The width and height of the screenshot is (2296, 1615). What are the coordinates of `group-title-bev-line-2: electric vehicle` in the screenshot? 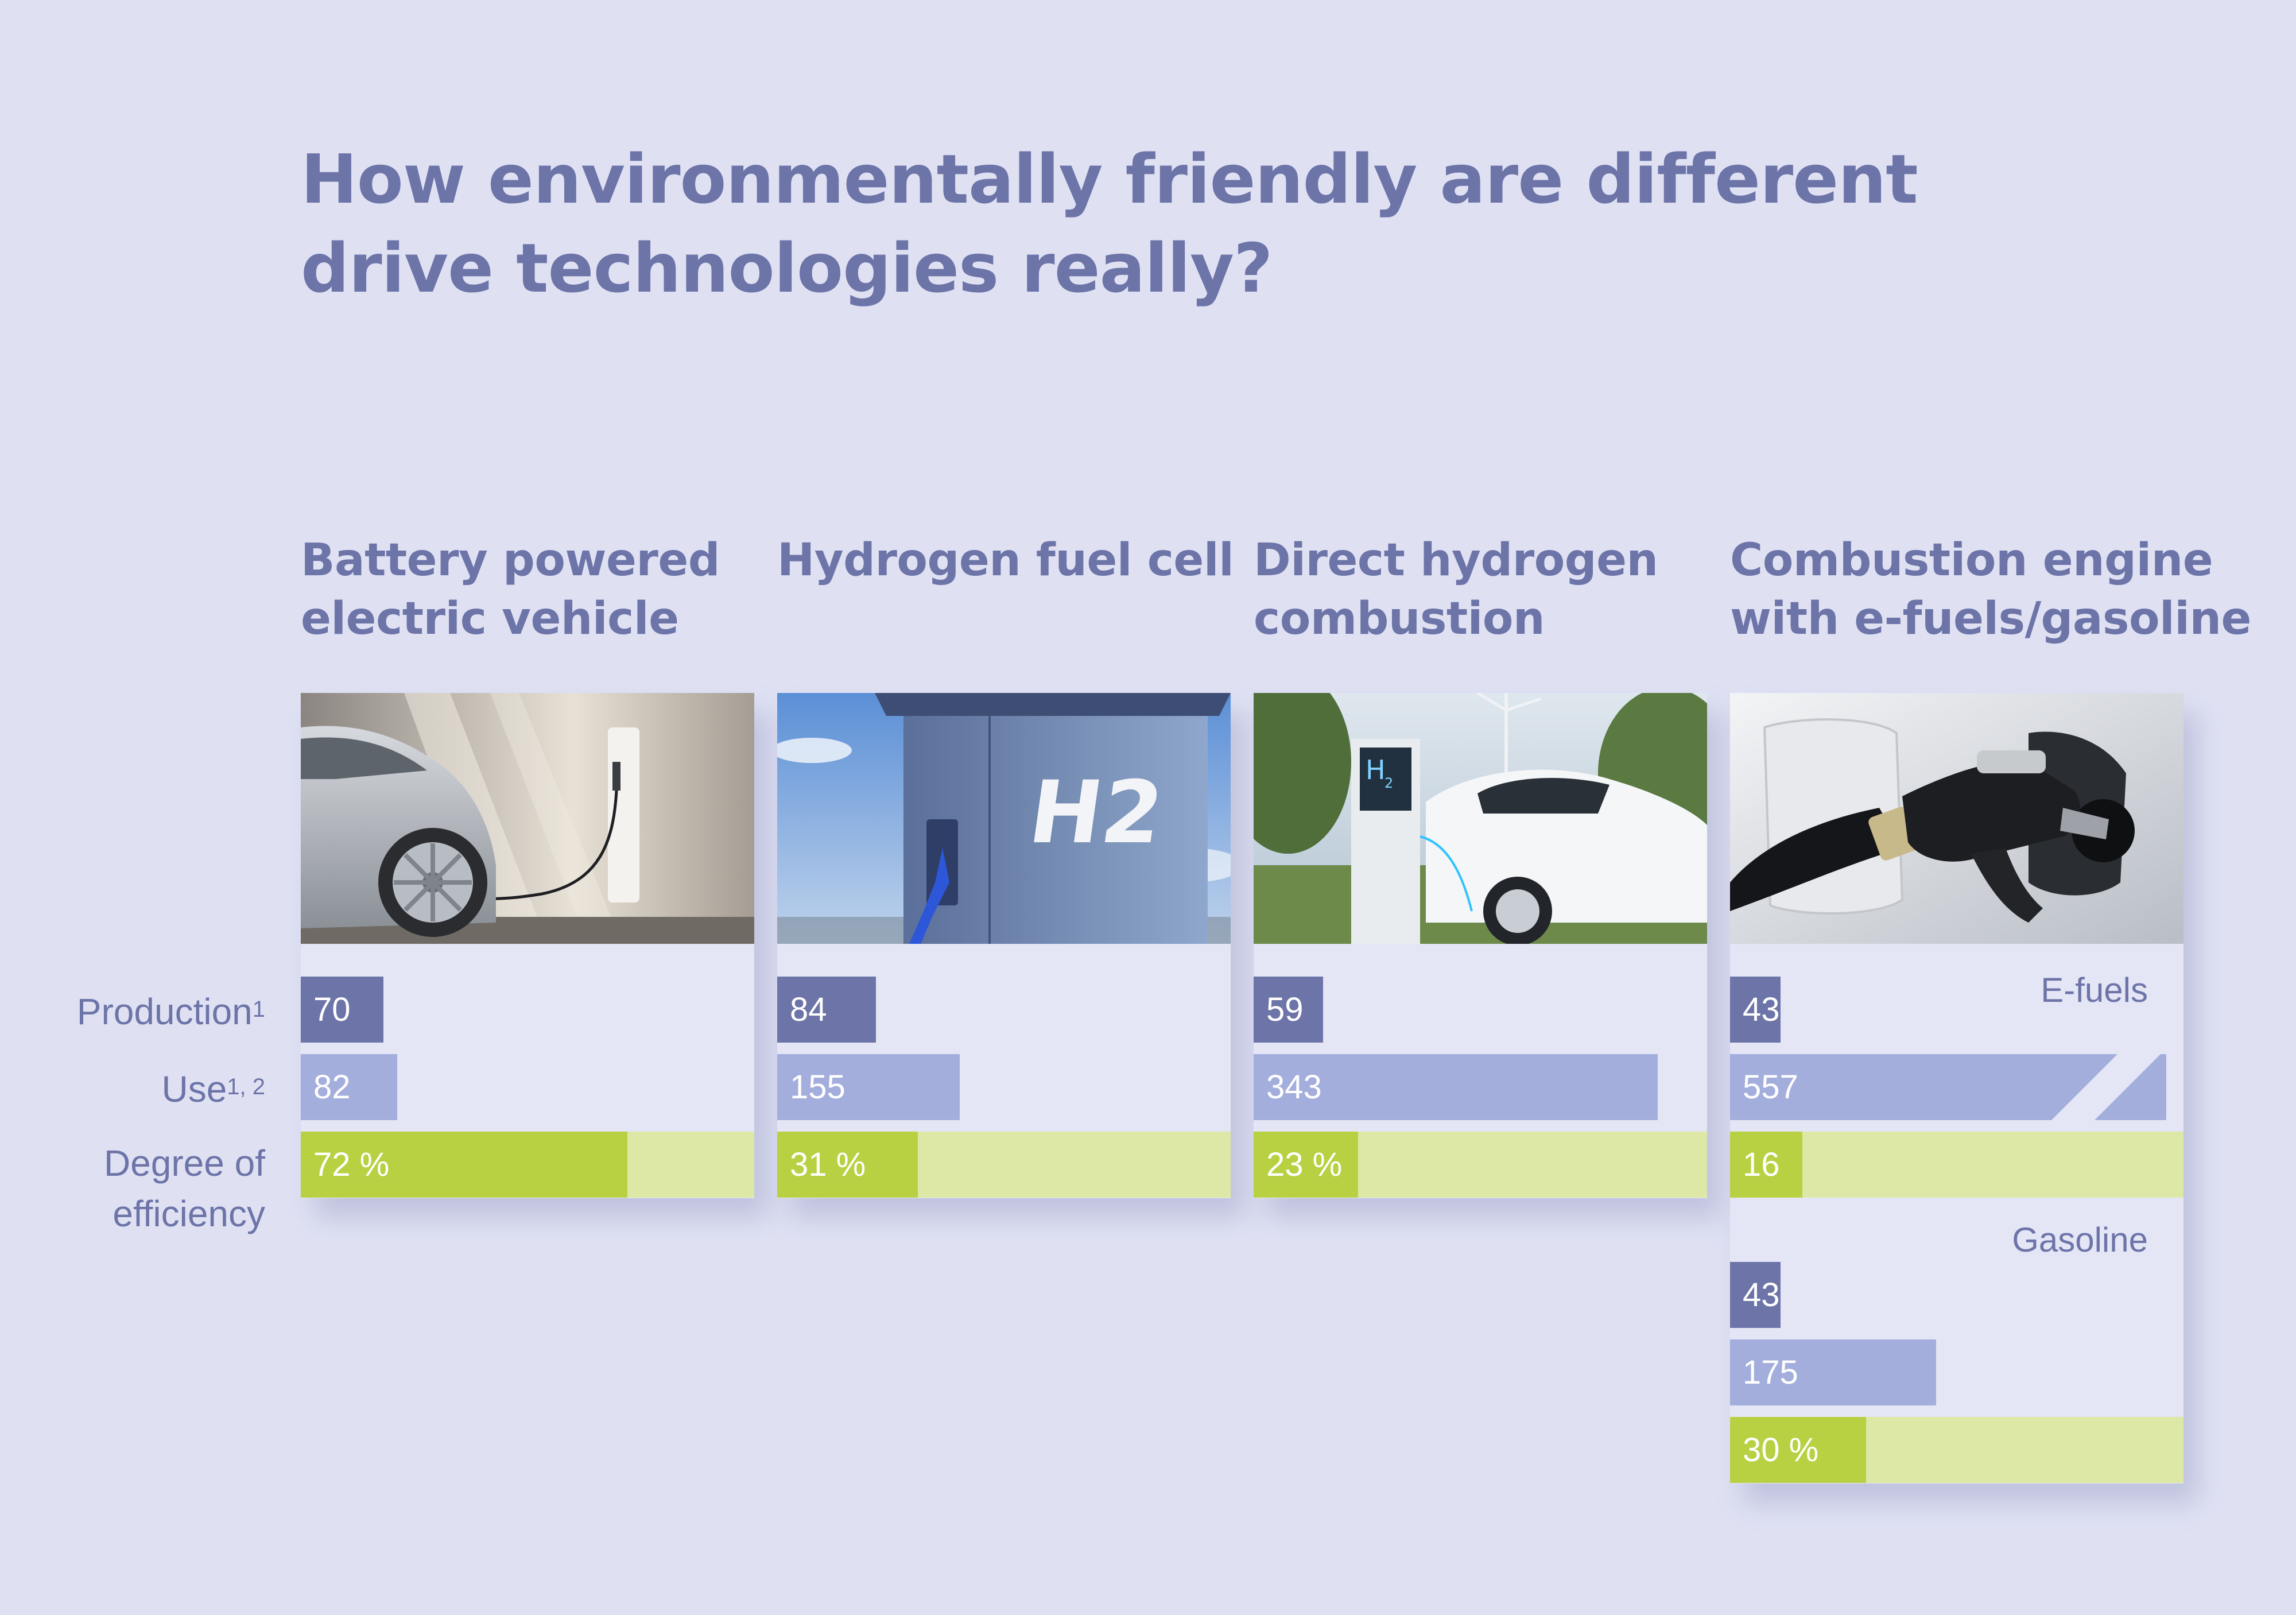 It's located at (490, 619).